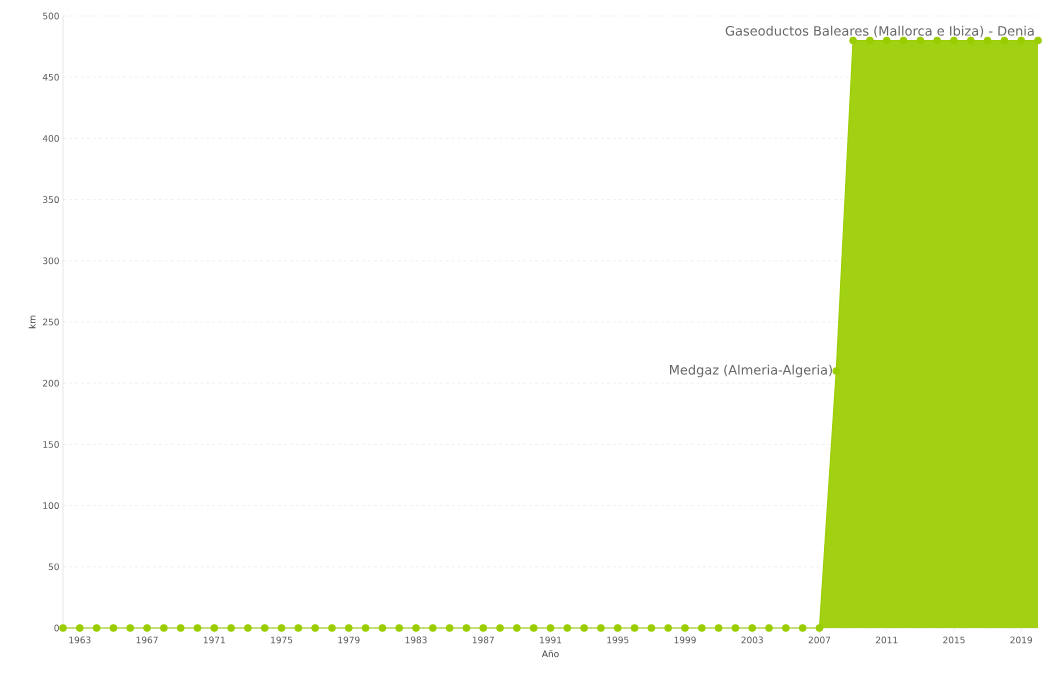 Image resolution: width=1058 pixels, height=679 pixels. I want to click on y-axis-title: km, so click(32, 322).